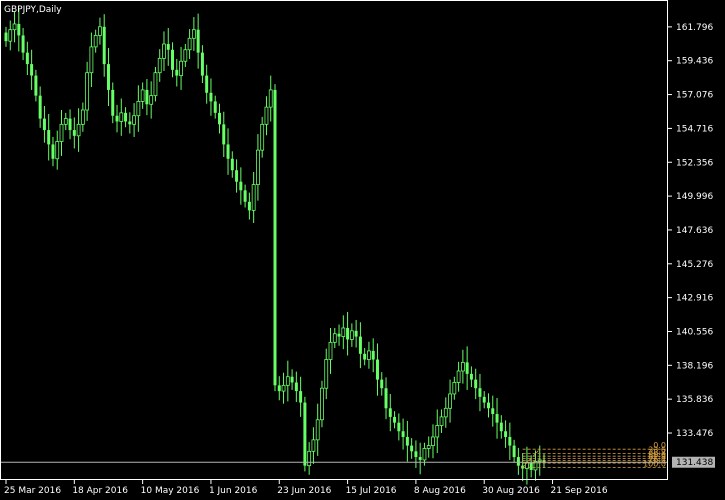  Describe the element at coordinates (32, 491) in the screenshot. I see `time-tick-label: 25 Mar 2016` at that location.